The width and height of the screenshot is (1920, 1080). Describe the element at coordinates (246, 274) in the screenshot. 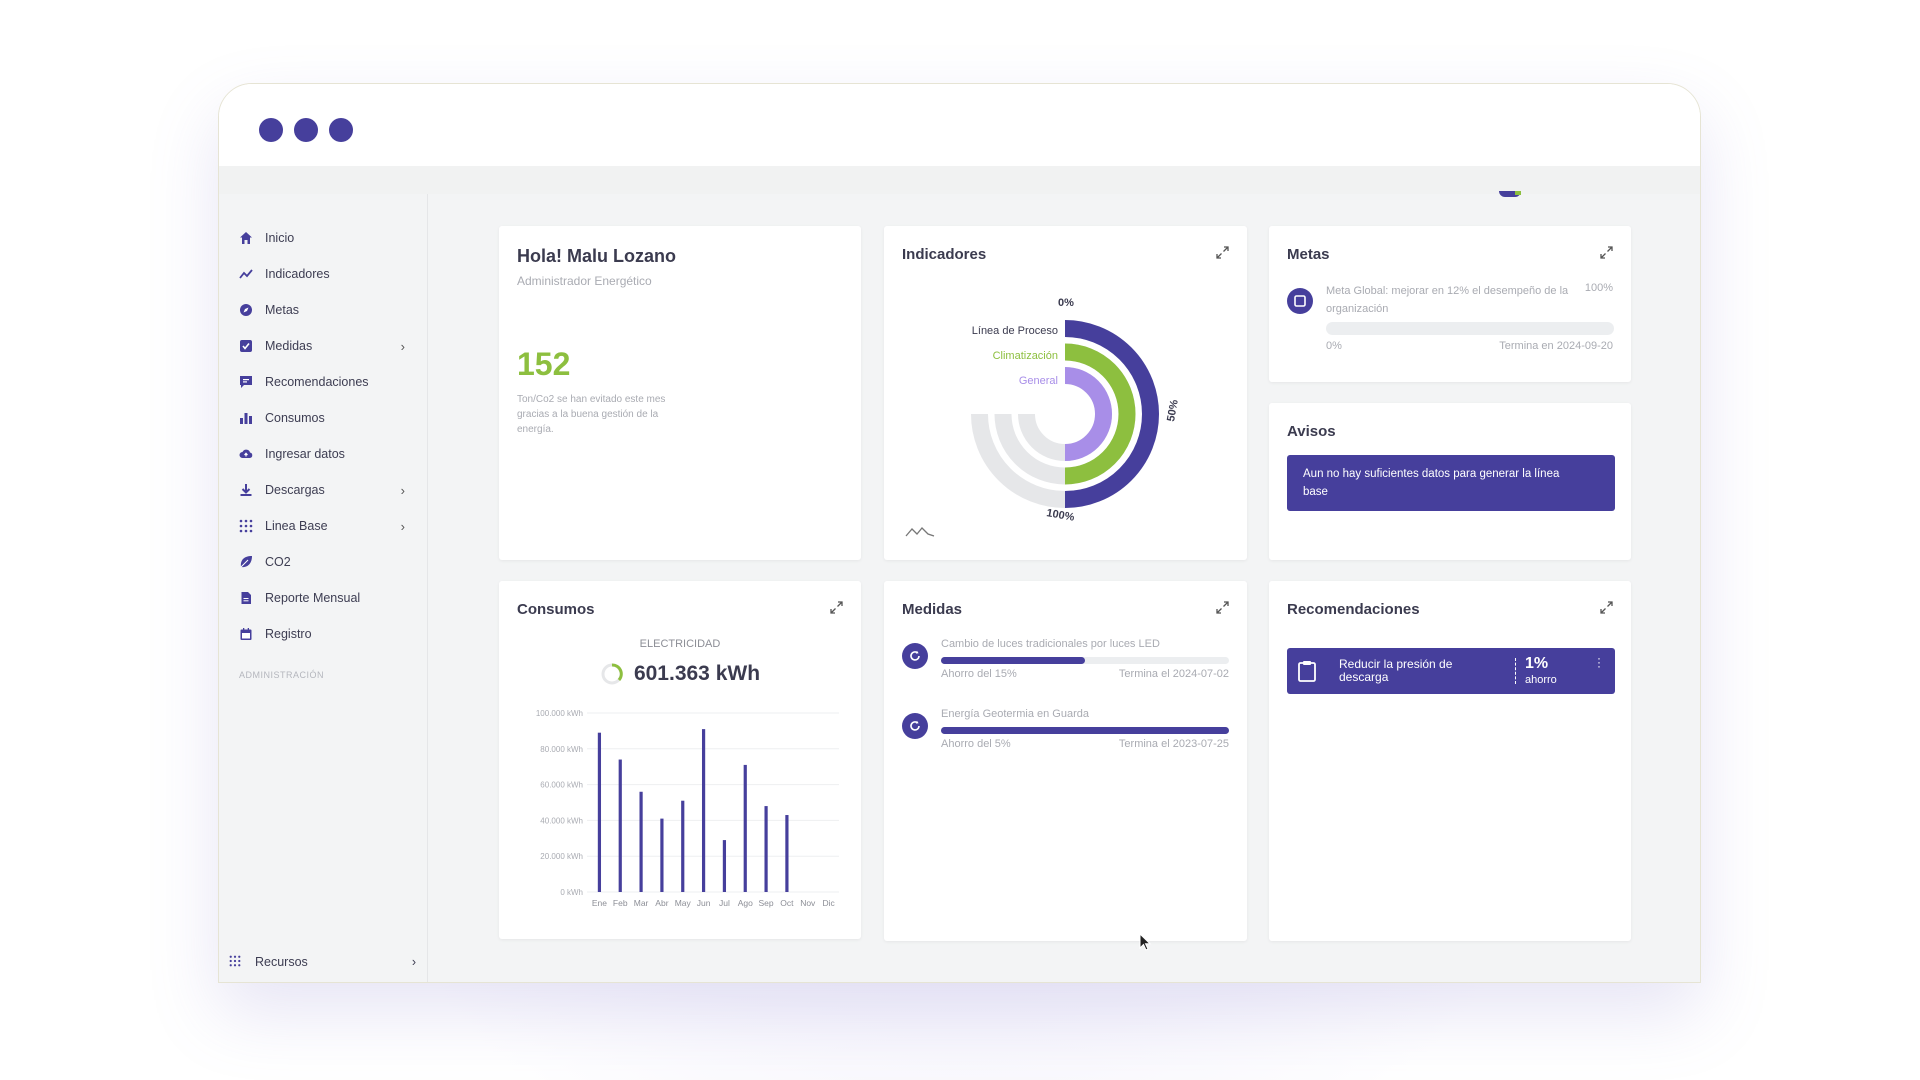

I see `trend-icon` at that location.